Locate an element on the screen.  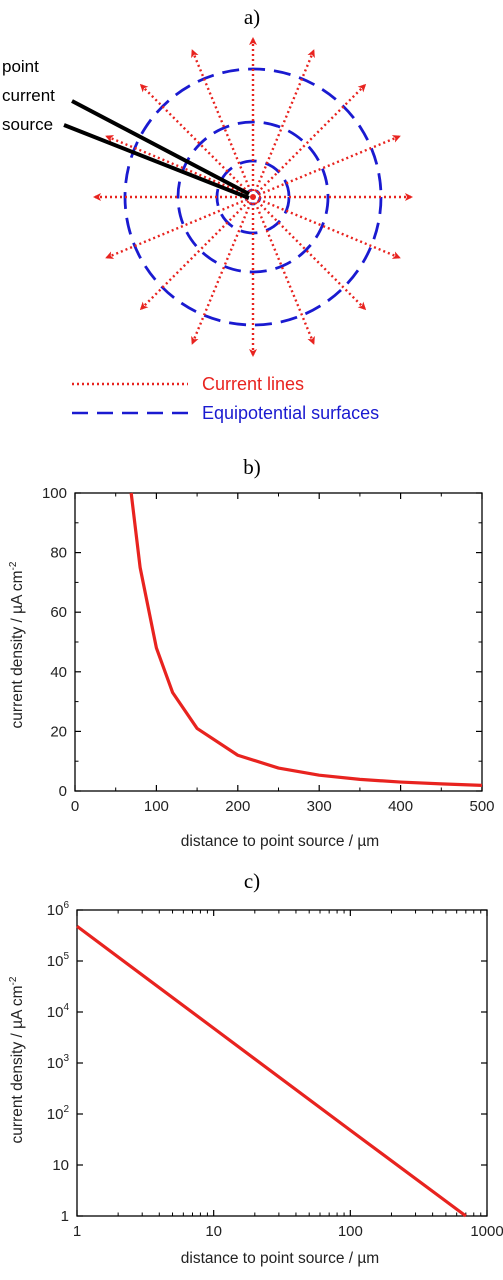
y-tick-label: 60 is located at coordinates (58, 612).